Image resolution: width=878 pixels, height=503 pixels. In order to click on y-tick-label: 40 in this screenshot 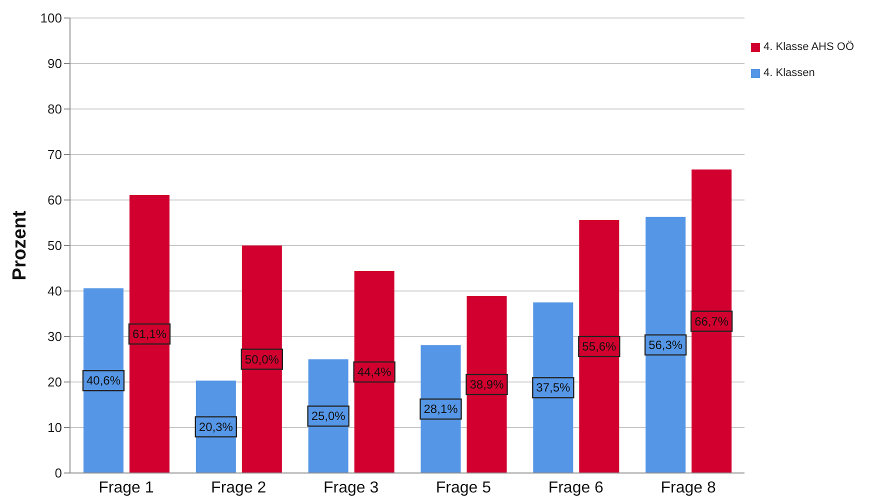, I will do `click(55, 291)`.